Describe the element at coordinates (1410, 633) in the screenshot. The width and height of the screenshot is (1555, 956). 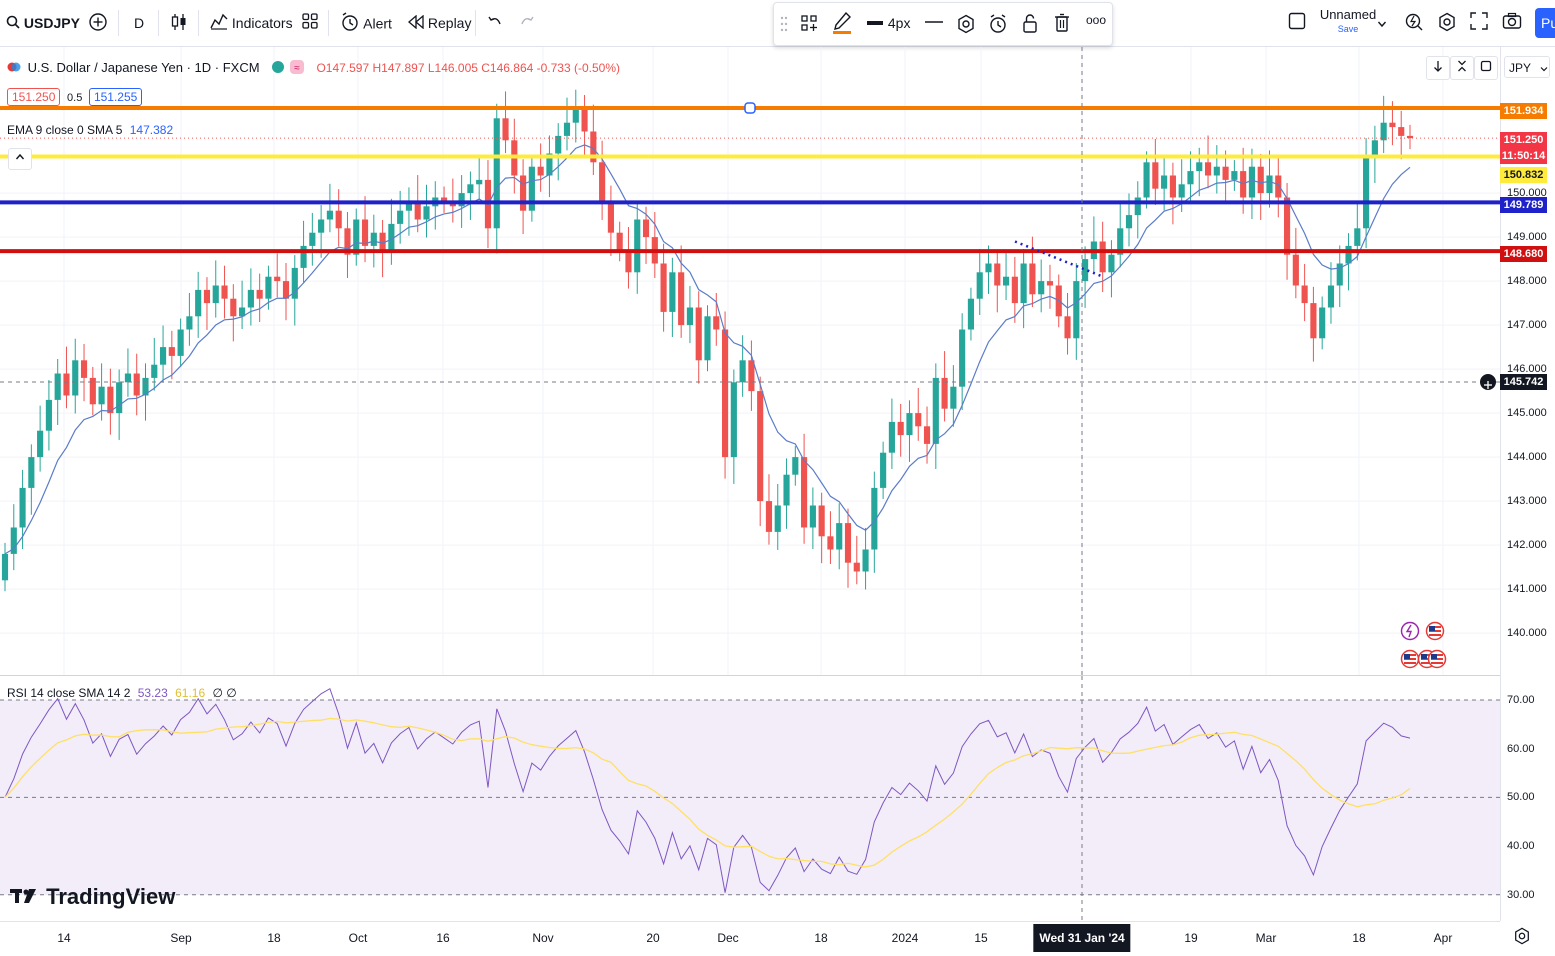
I see `dividend-lightning-icon` at that location.